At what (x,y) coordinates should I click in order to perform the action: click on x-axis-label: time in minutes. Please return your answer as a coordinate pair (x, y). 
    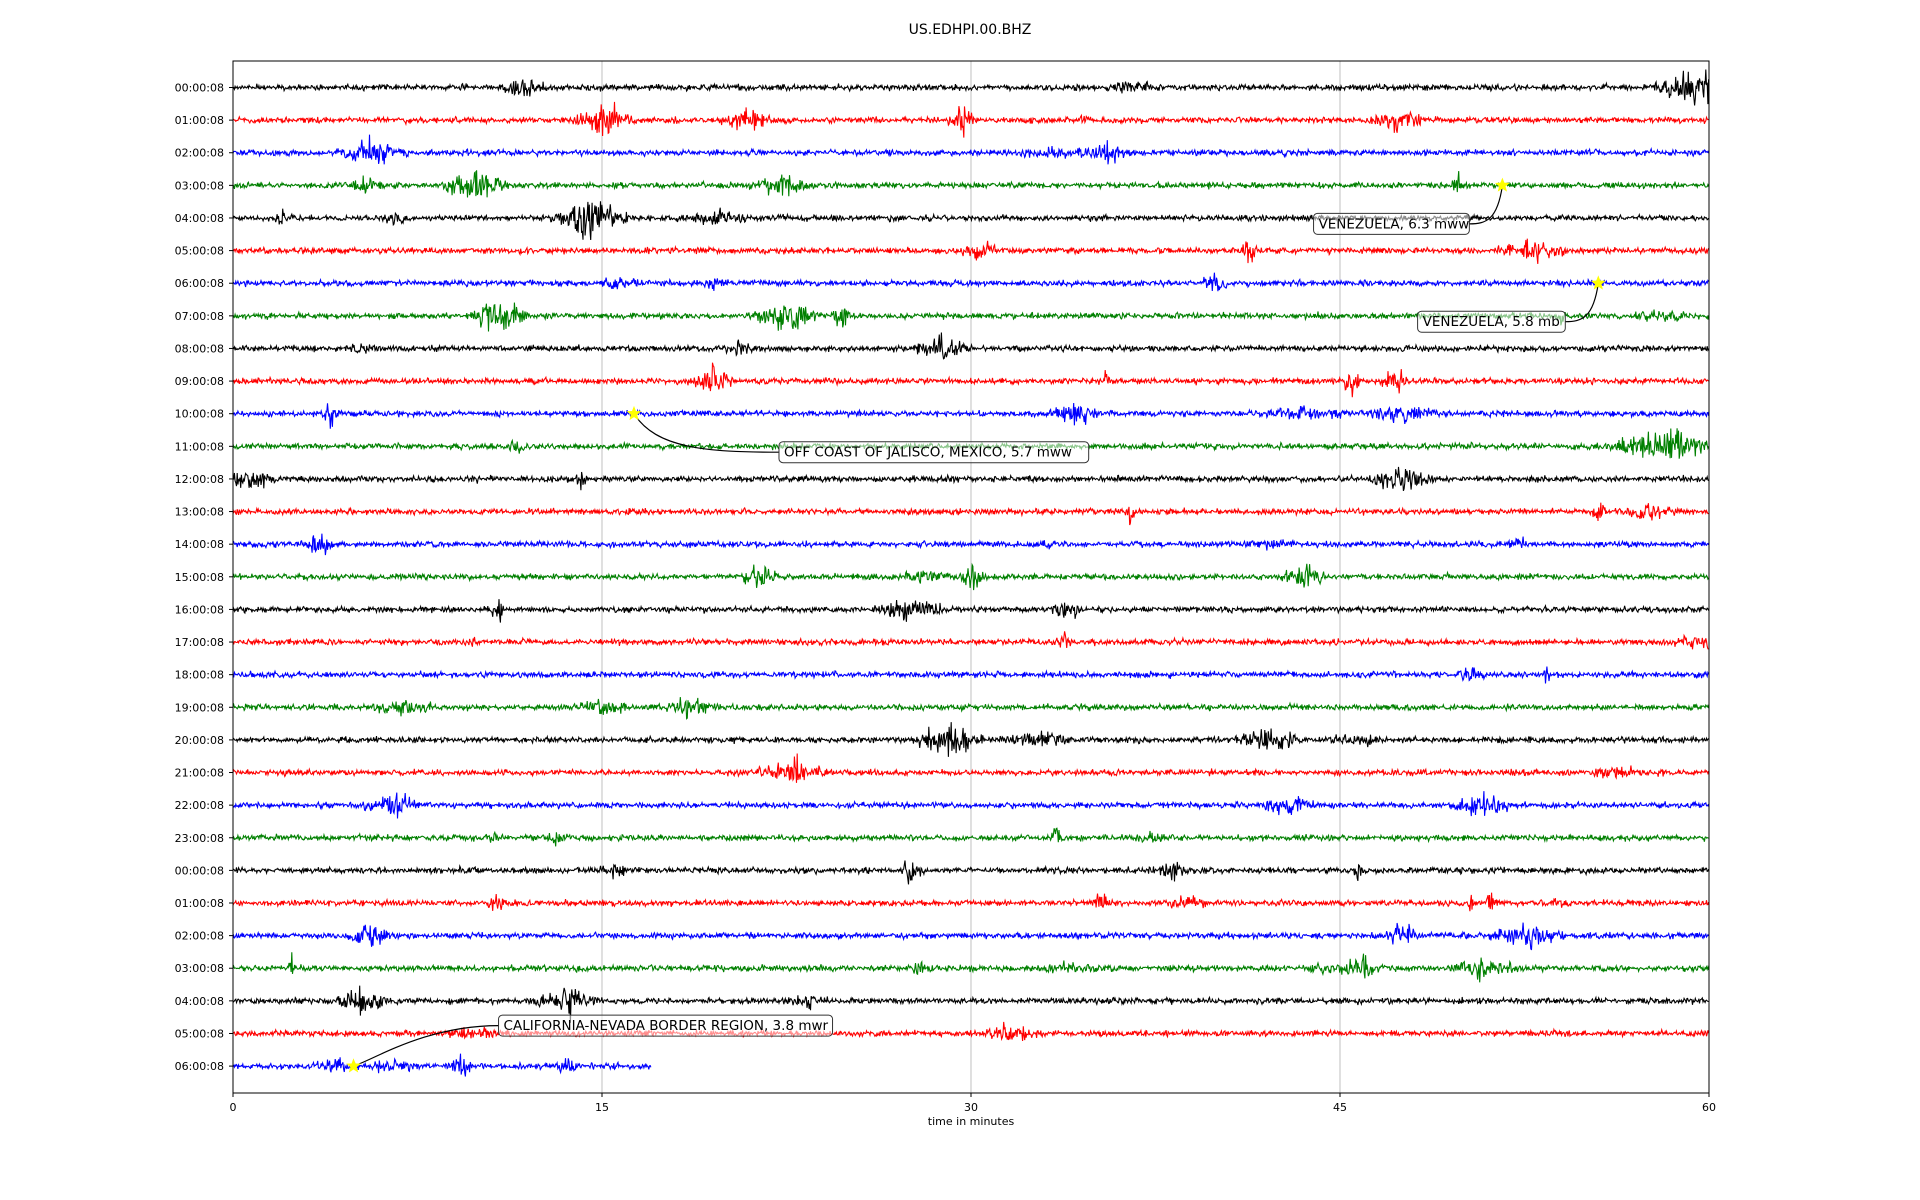
    Looking at the image, I should click on (971, 1121).